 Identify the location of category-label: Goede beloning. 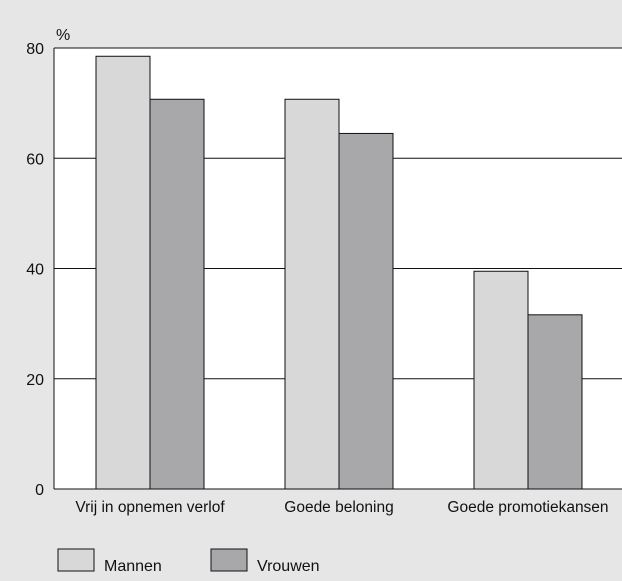
(338, 507).